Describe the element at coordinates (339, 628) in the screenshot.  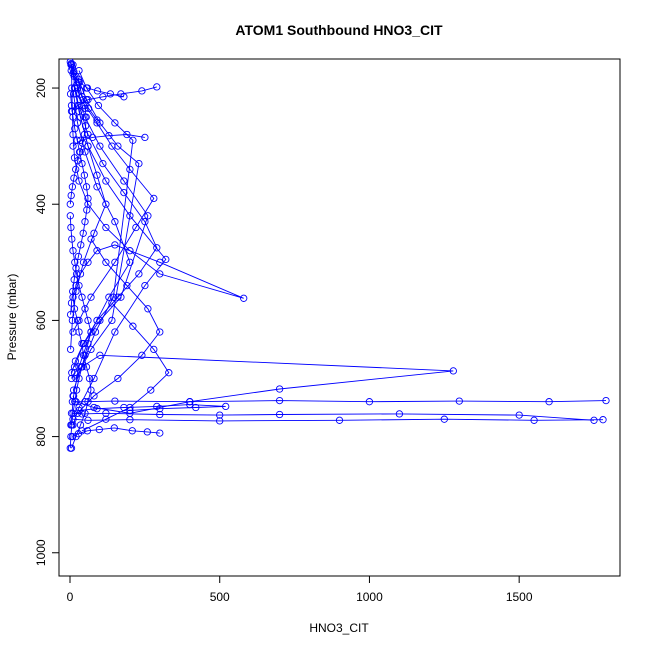
I see `x-axis-label: HNO3_CIT` at that location.